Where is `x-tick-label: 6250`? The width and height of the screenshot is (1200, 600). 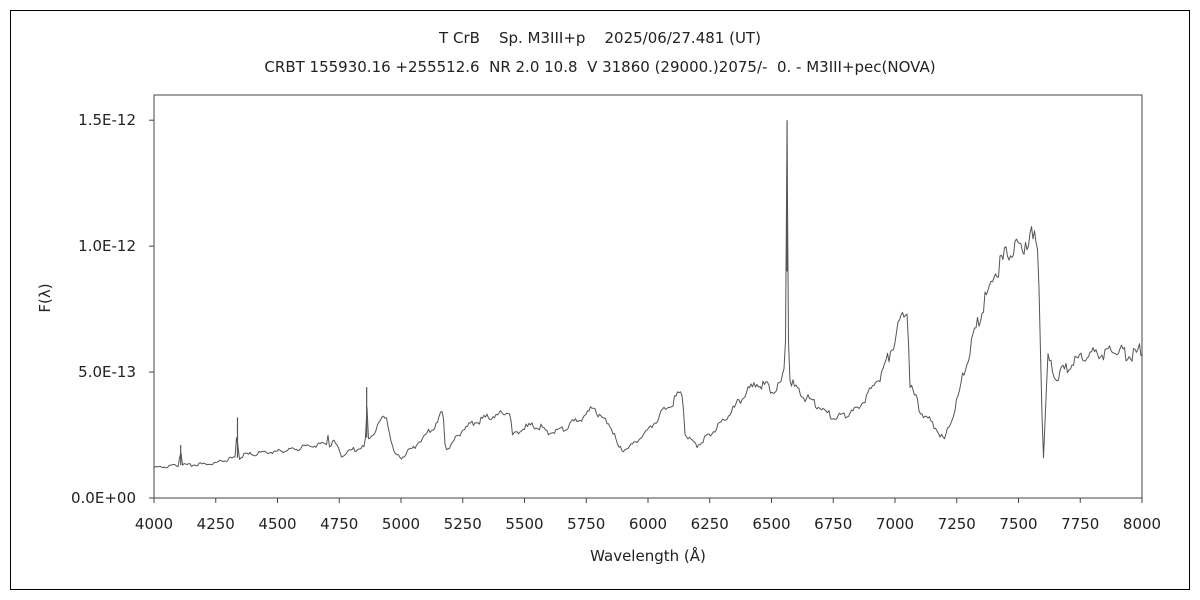 x-tick-label: 6250 is located at coordinates (710, 524).